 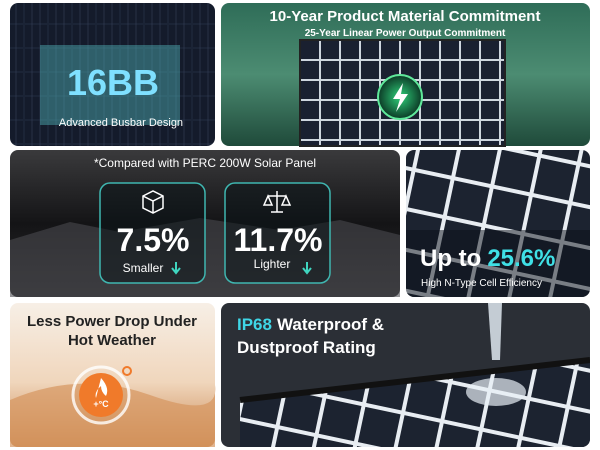 I want to click on efficiency-value: 25.6%, so click(x=521, y=258).